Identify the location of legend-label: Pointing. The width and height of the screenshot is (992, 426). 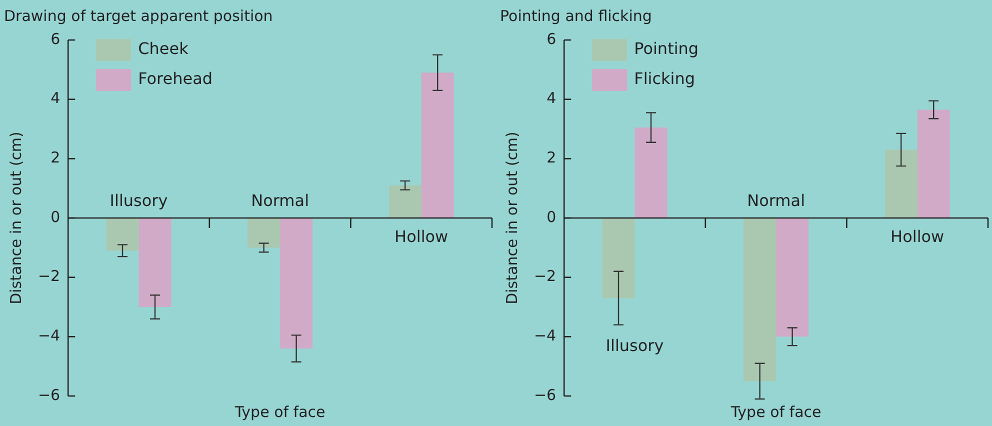
(666, 48).